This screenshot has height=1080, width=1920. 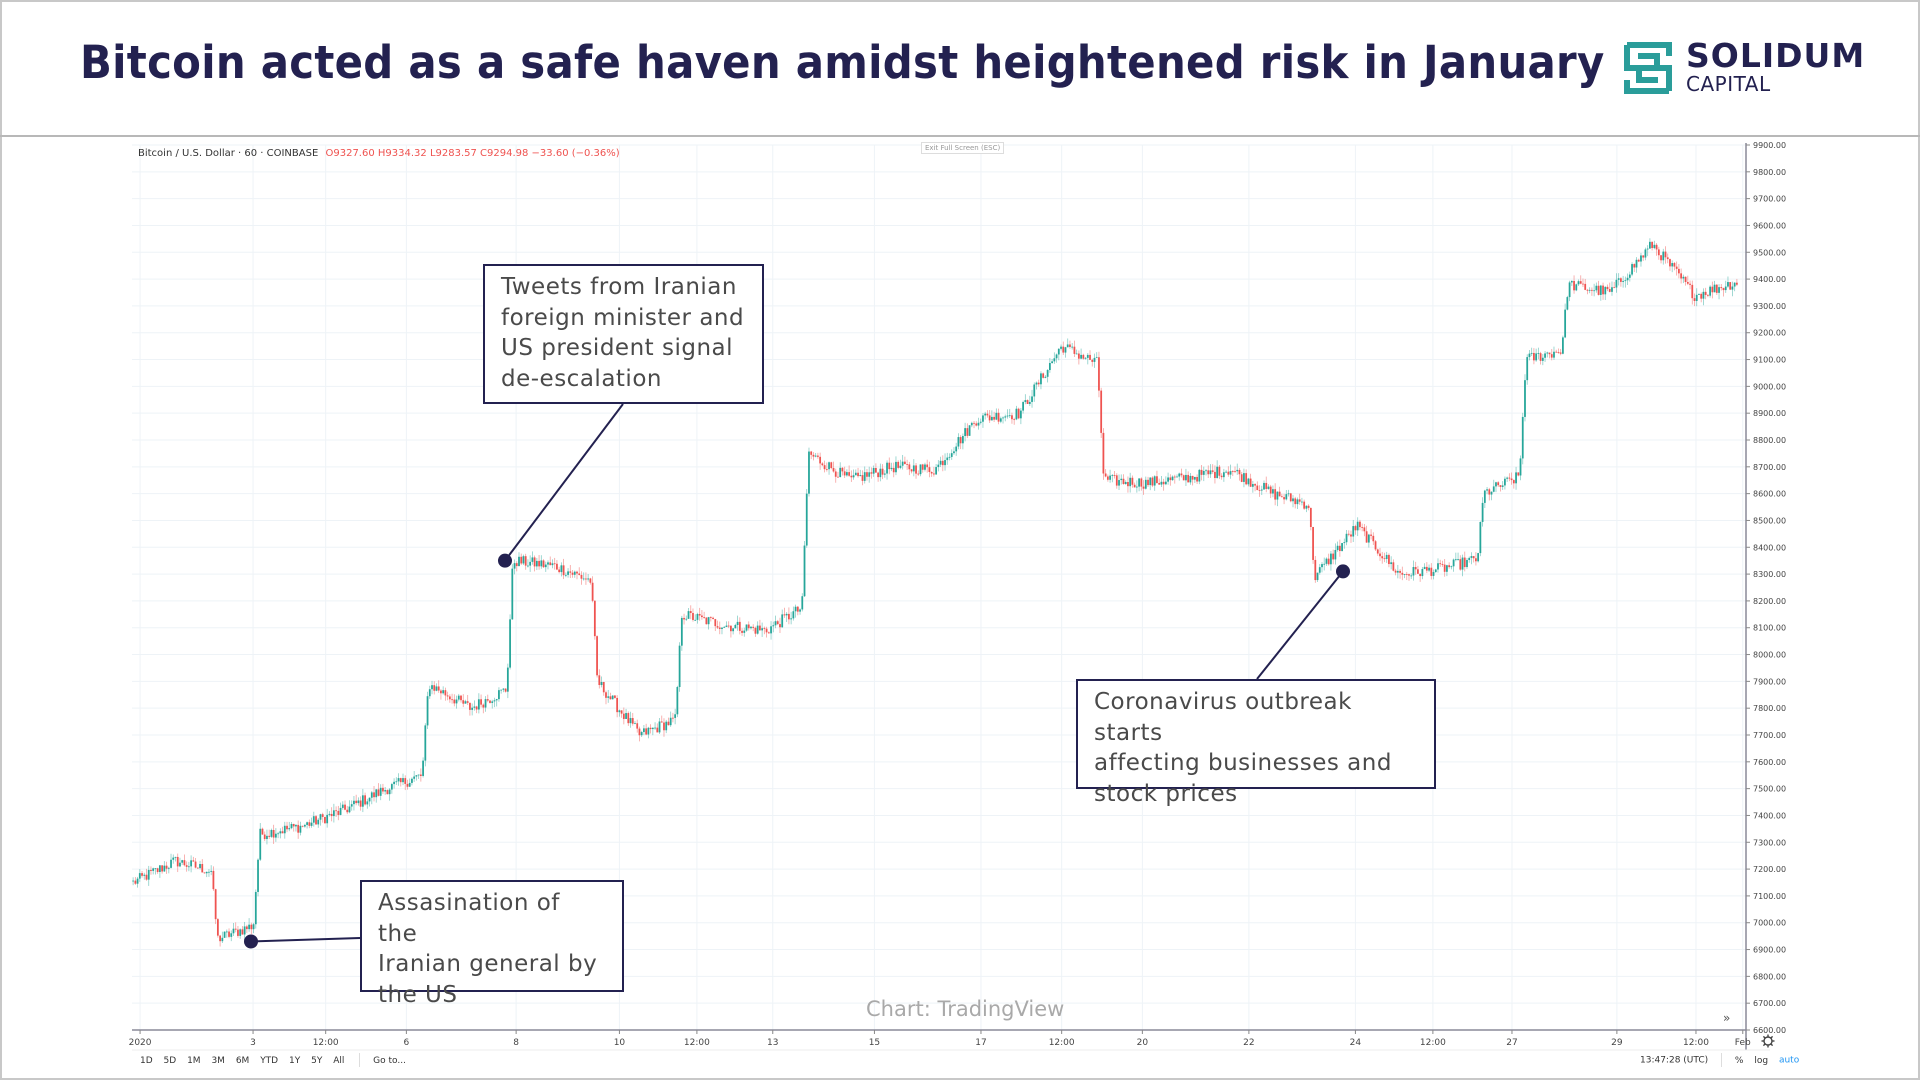 I want to click on svg-text: 7100.00, so click(x=1769, y=896).